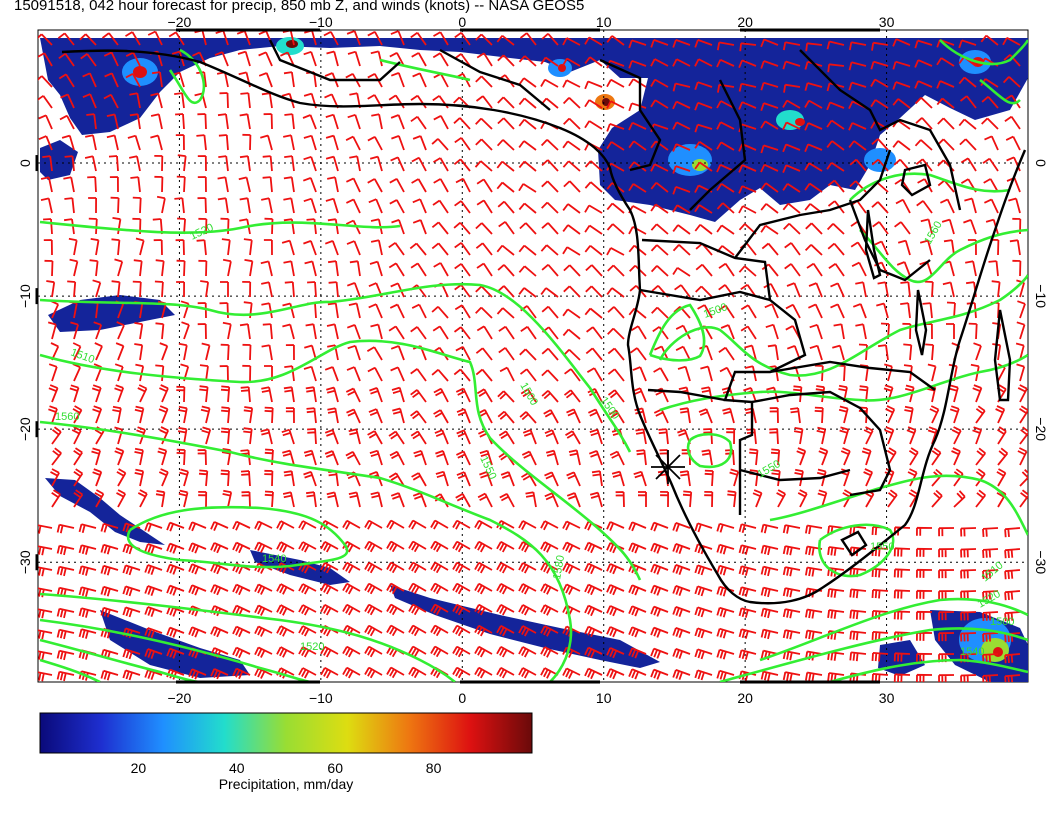  I want to click on contour-label: 1580, so click(559, 567).